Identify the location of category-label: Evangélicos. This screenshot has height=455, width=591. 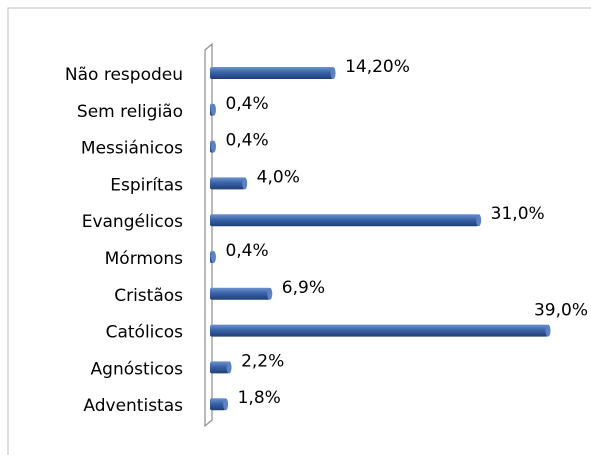
(132, 222).